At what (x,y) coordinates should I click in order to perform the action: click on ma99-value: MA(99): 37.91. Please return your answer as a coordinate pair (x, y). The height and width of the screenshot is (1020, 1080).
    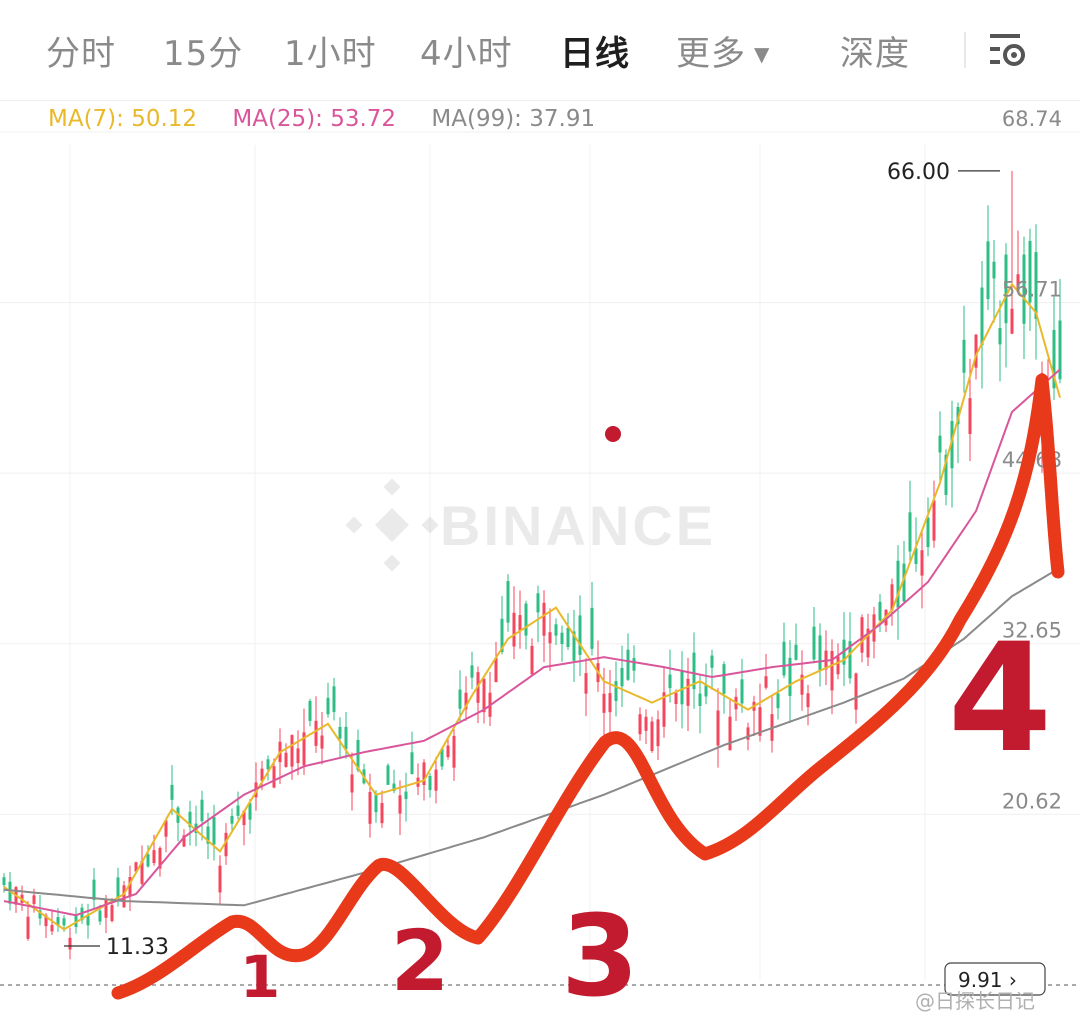
    Looking at the image, I should click on (513, 119).